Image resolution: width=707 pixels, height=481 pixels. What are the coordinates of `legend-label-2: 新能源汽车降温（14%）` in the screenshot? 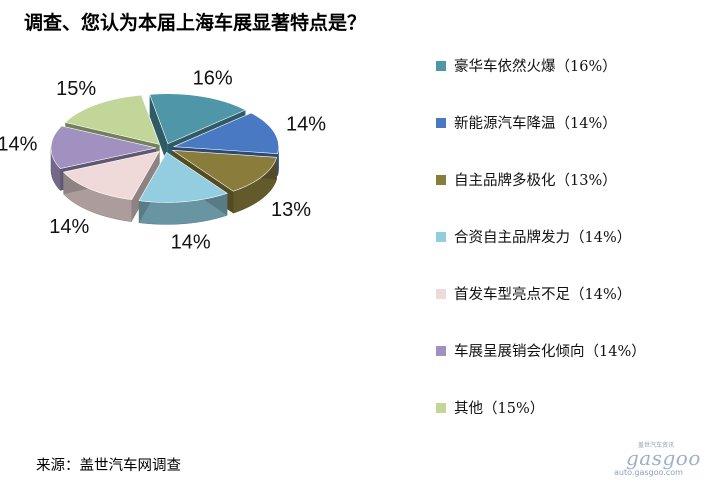 It's located at (535, 124).